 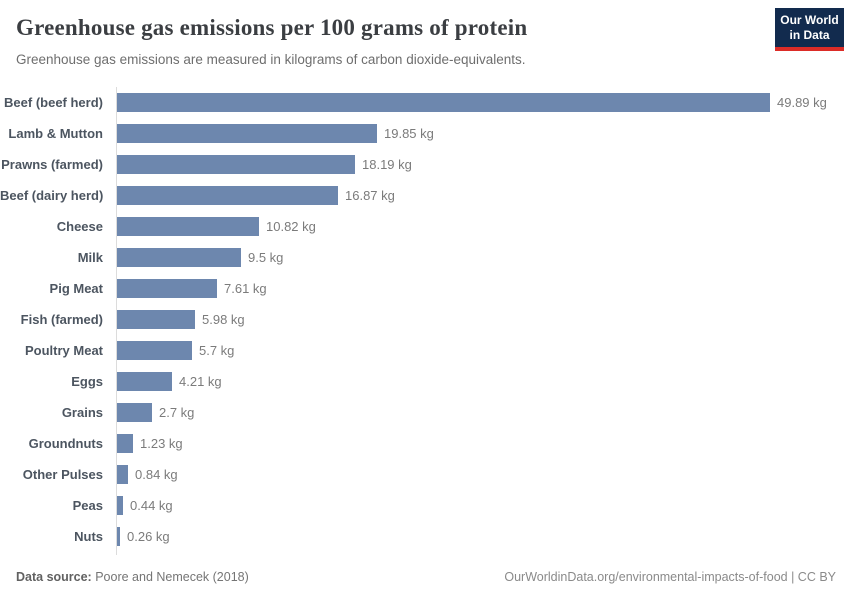 I want to click on data-source-value: Poore and Nemecek (2018), so click(x=172, y=577).